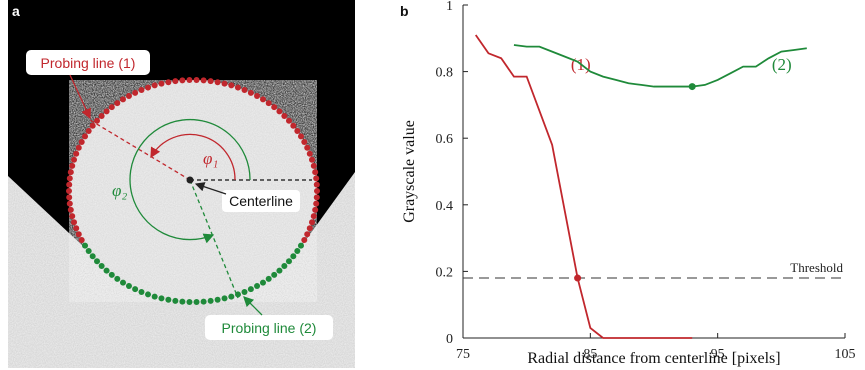 This screenshot has width=865, height=370. What do you see at coordinates (782, 64) in the screenshot?
I see `series-label: (2)` at bounding box center [782, 64].